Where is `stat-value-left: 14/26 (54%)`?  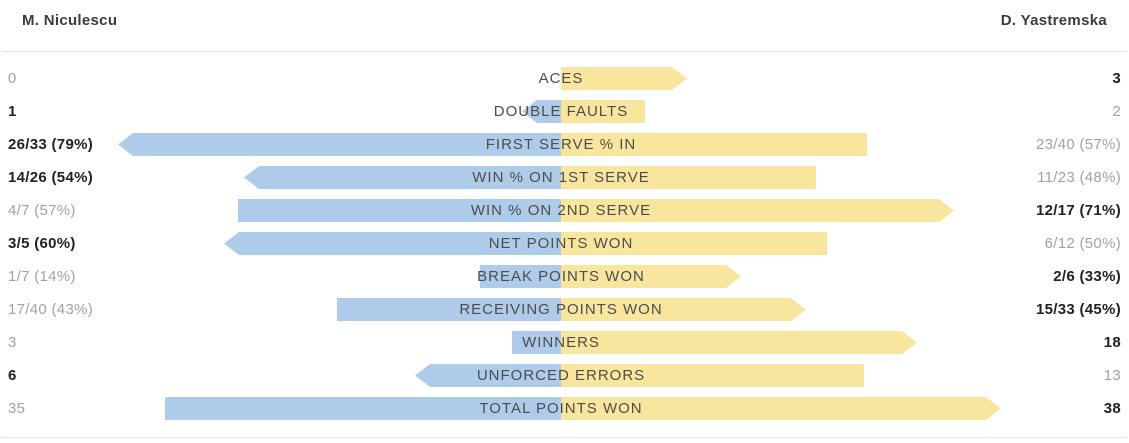 stat-value-left: 14/26 (54%) is located at coordinates (51, 177).